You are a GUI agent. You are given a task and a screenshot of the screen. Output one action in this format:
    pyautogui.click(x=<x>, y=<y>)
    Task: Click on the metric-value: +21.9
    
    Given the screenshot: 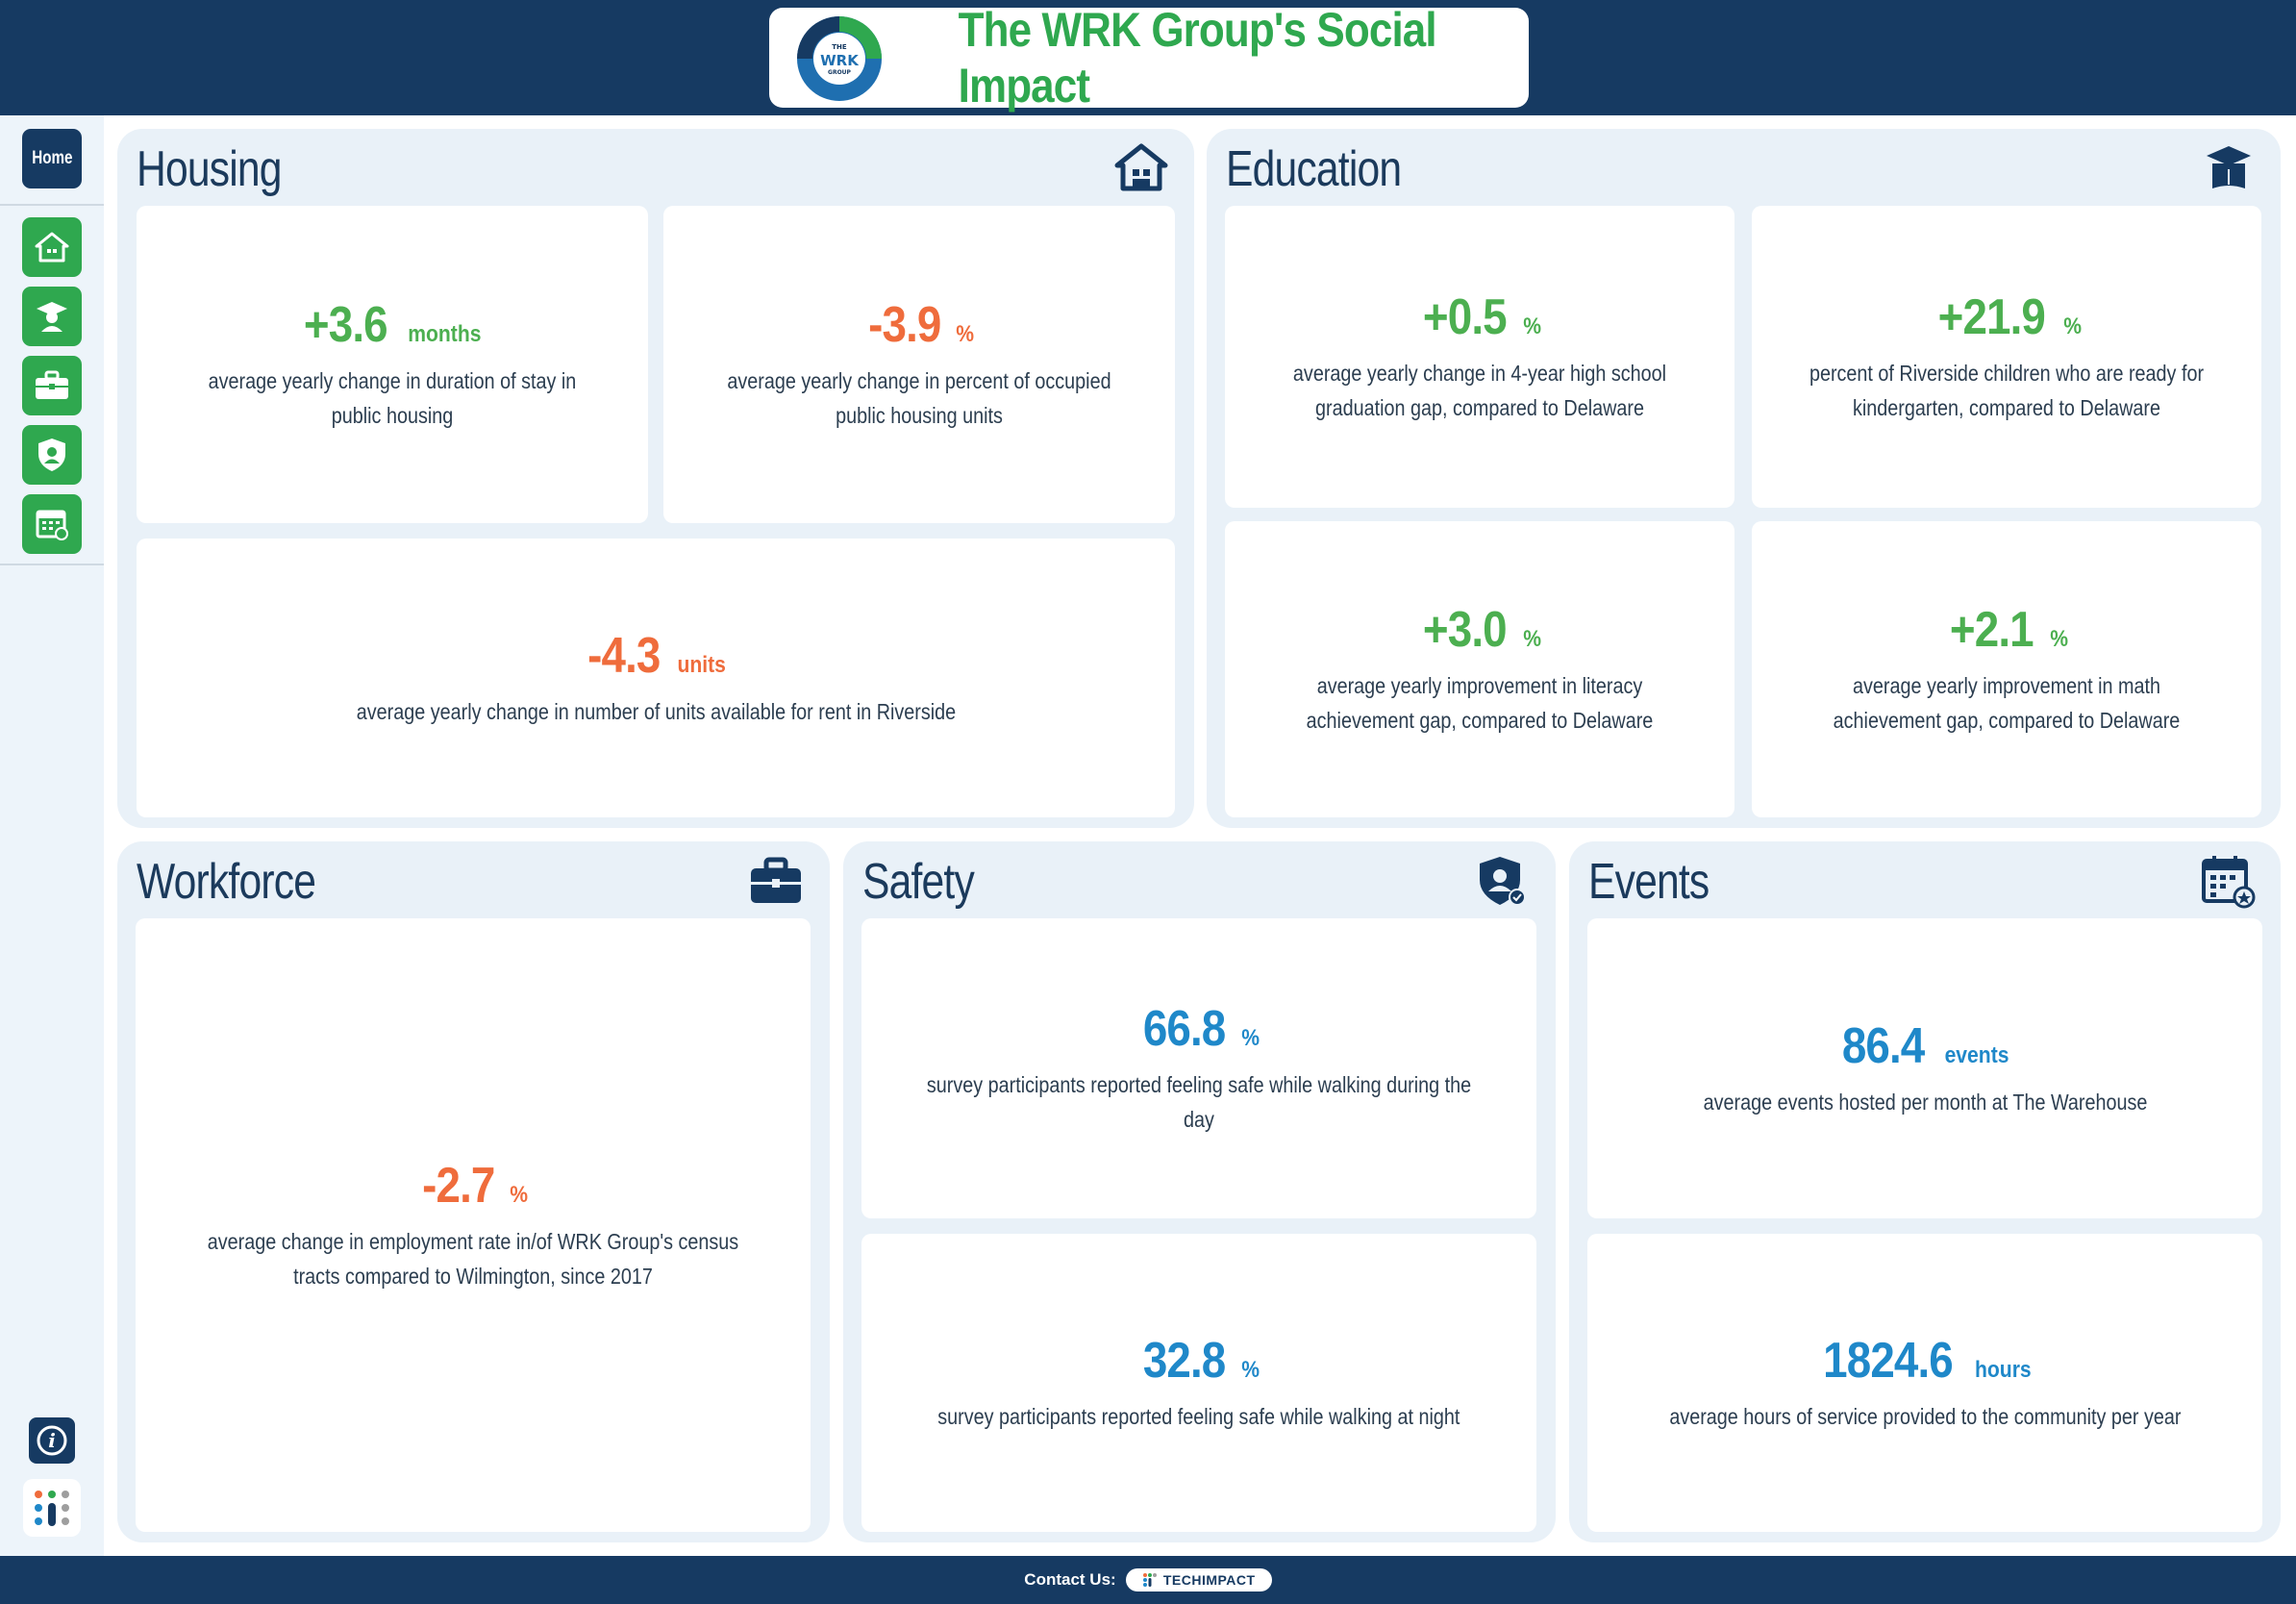 What is the action you would take?
    pyautogui.click(x=1991, y=317)
    